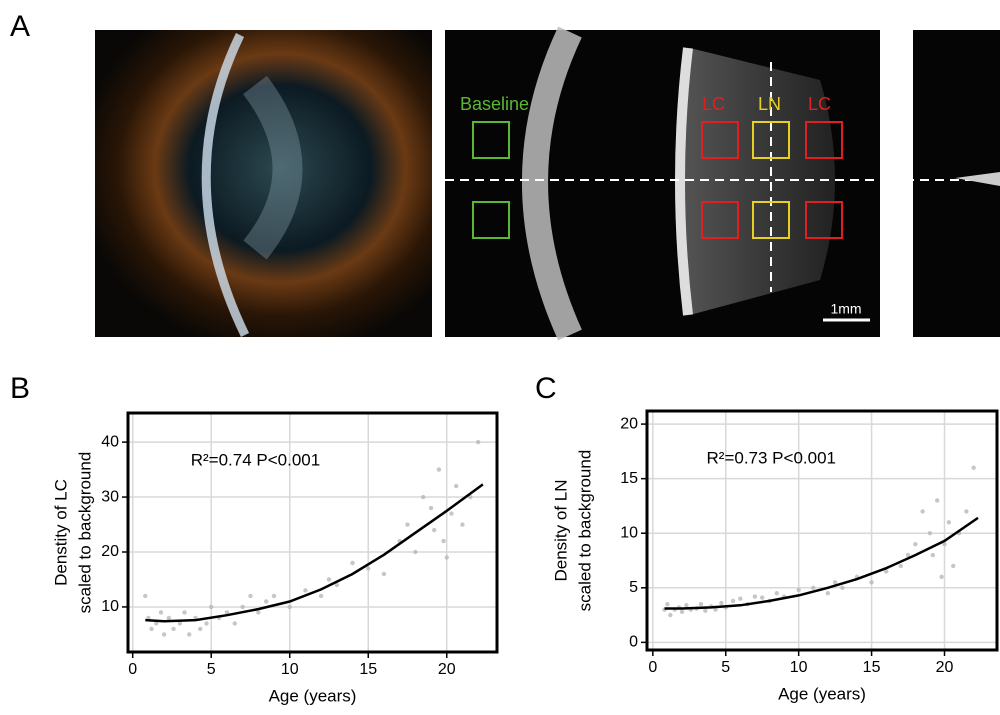 The image size is (1000, 715). Describe the element at coordinates (977, 179) in the screenshot. I see `probe` at that location.